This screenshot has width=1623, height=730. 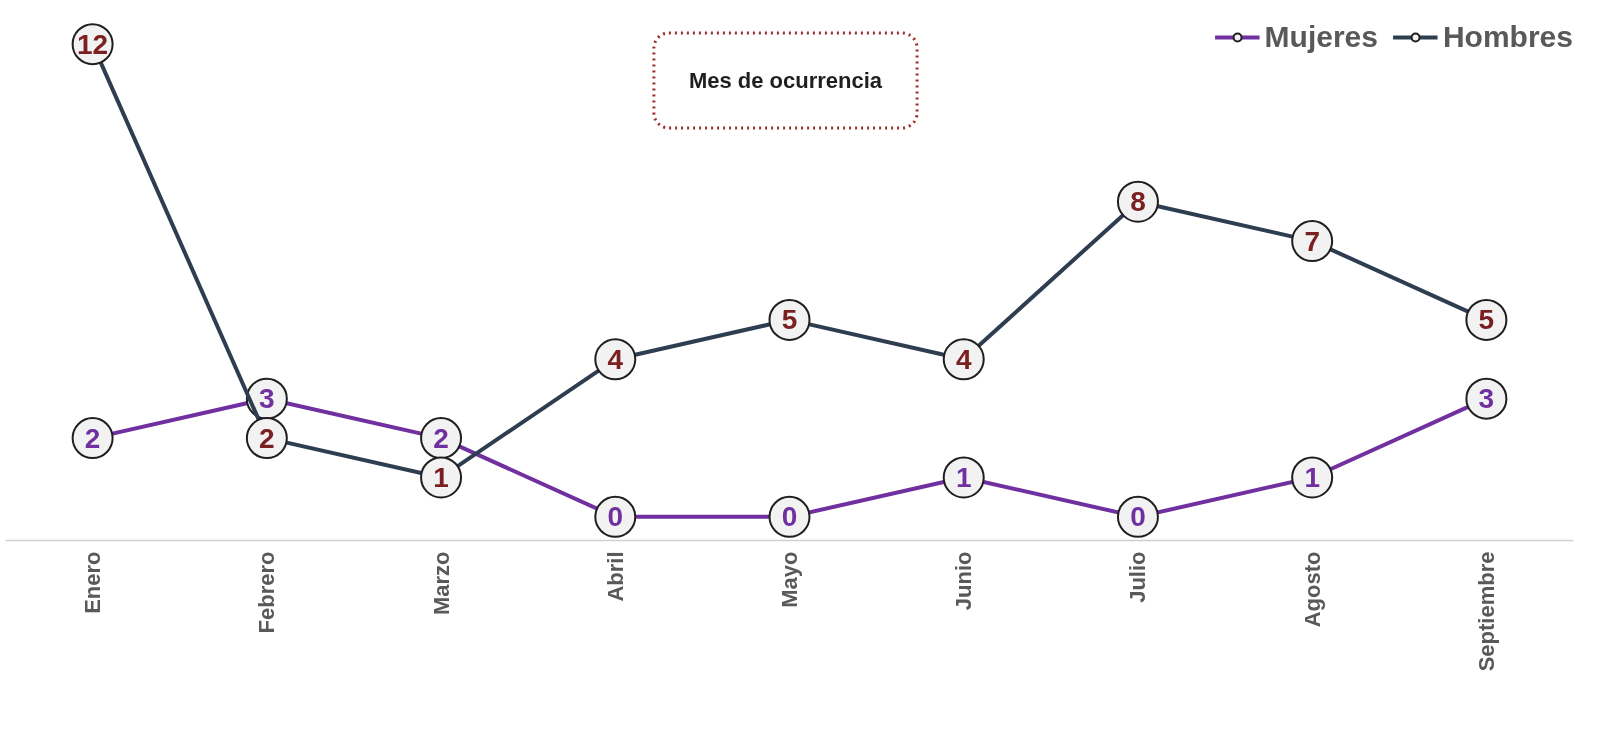 I want to click on x-tick-label: Febrero, so click(x=267, y=592).